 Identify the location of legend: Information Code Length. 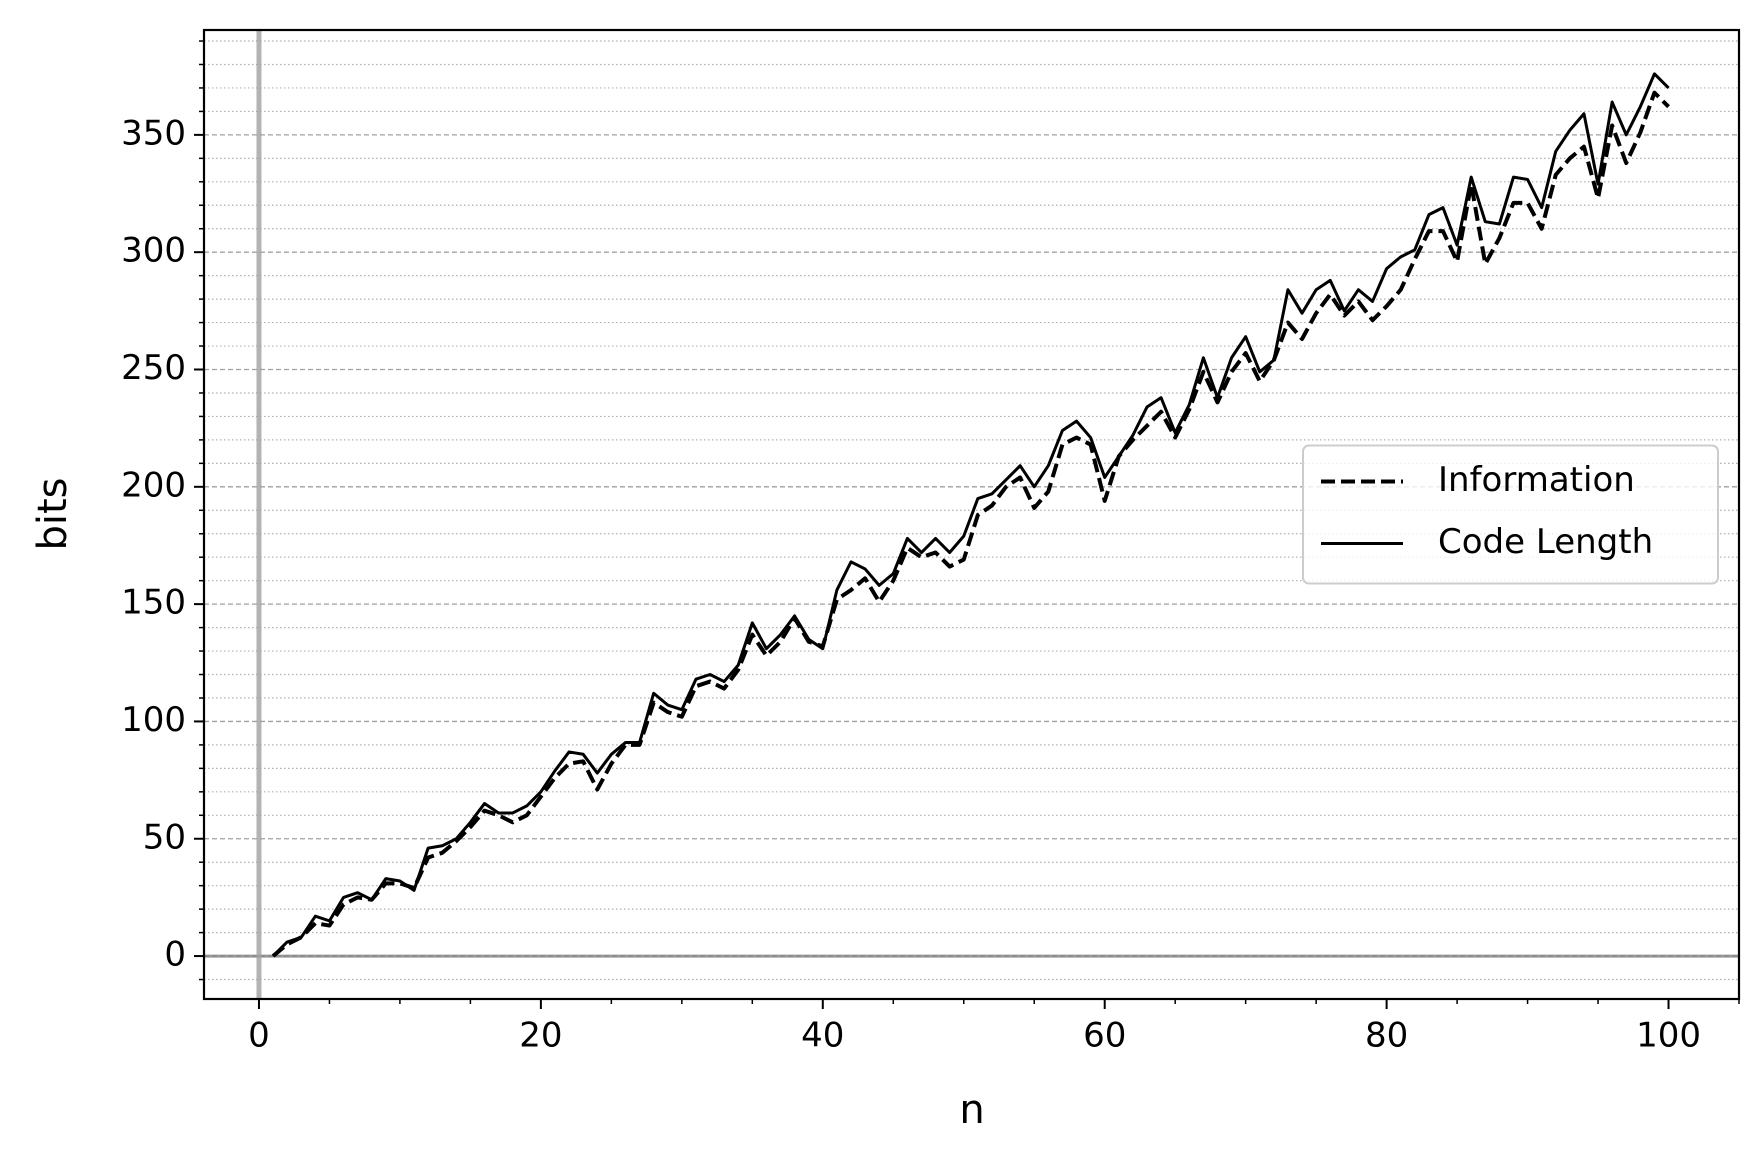
(1510, 514).